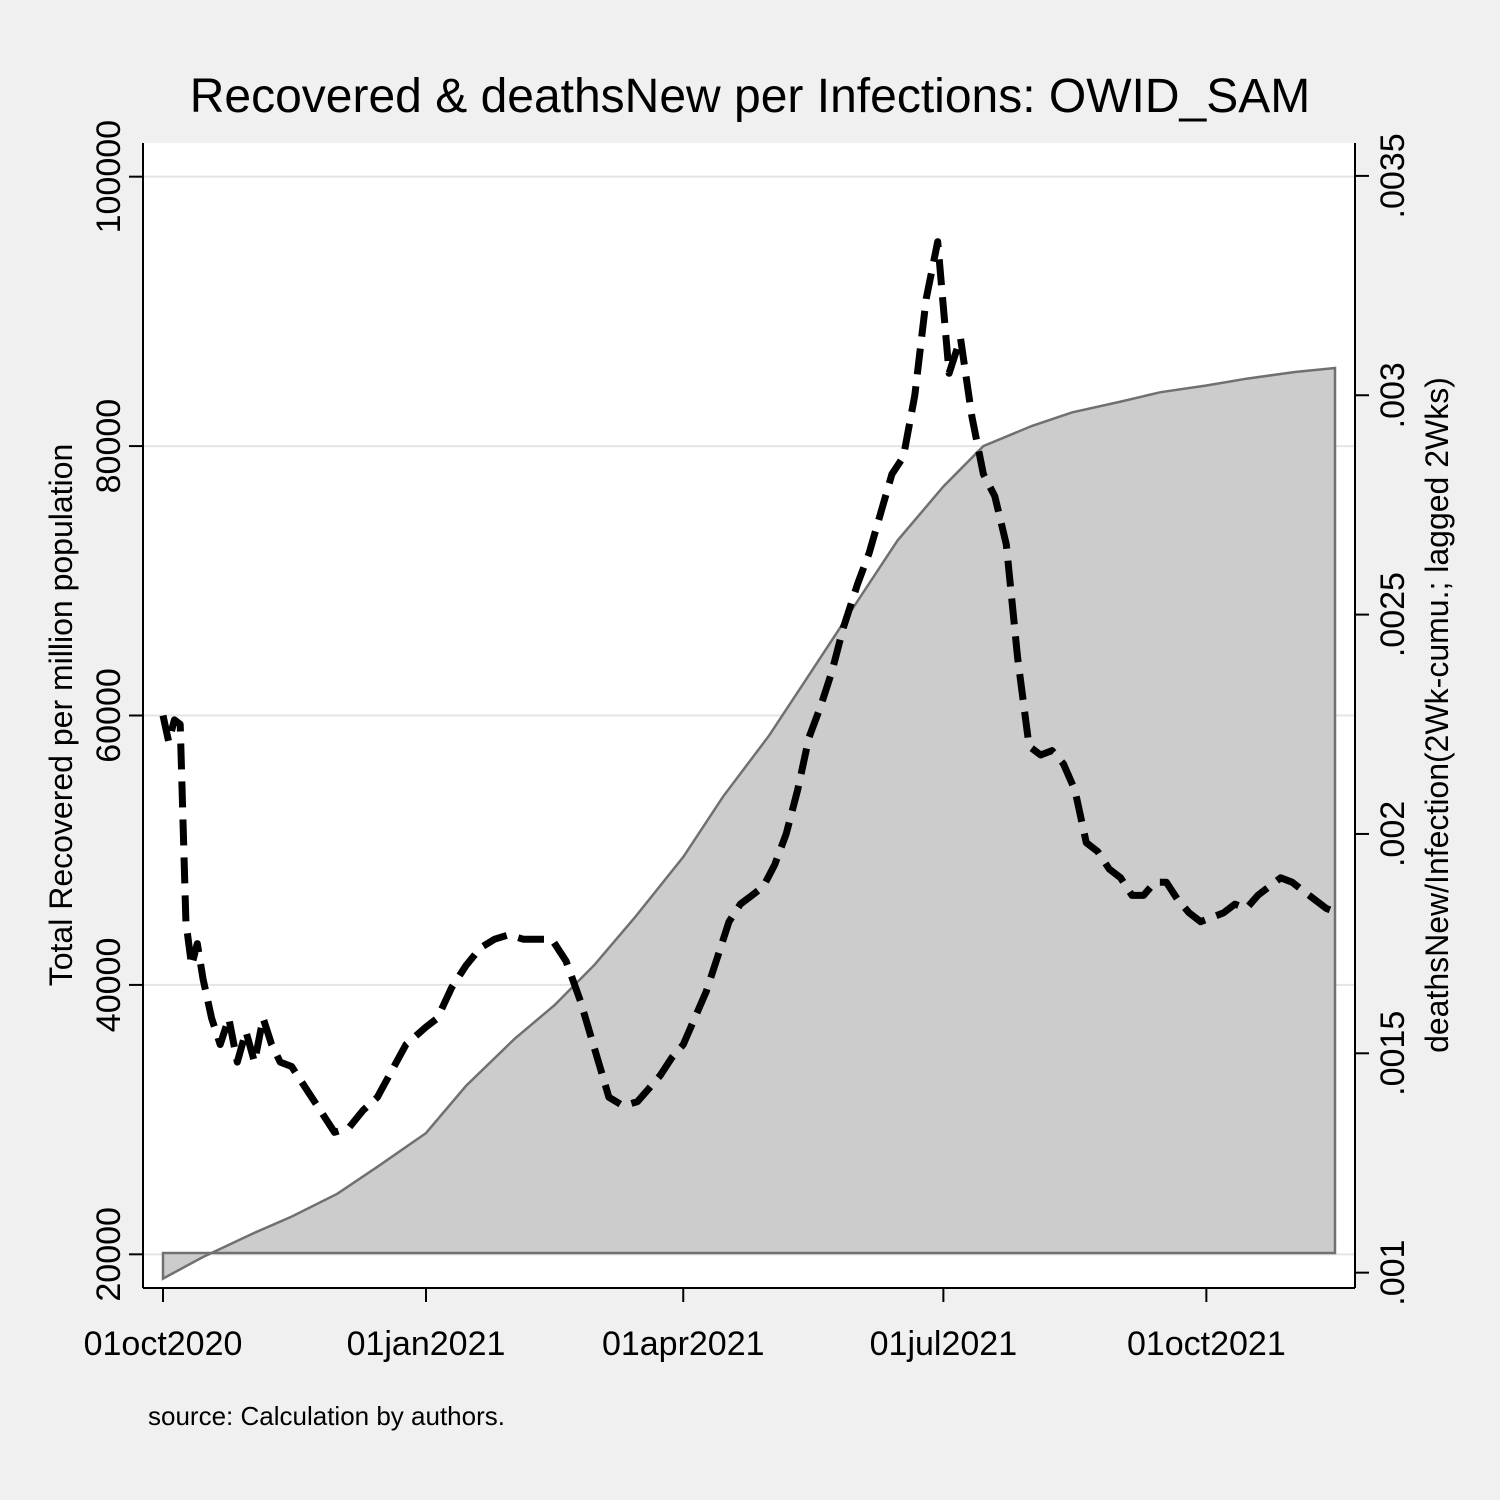  Describe the element at coordinates (326, 1416) in the screenshot. I see `source-note: source: Calculation by authors.` at that location.